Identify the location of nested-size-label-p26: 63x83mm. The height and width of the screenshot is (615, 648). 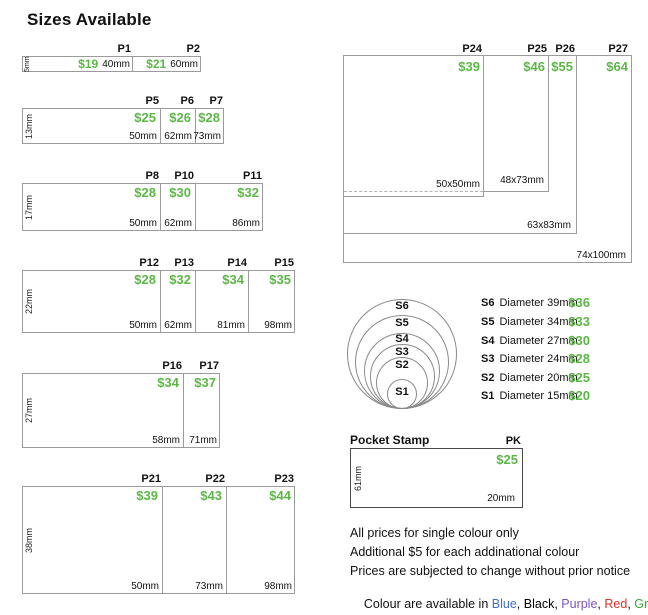
(549, 225).